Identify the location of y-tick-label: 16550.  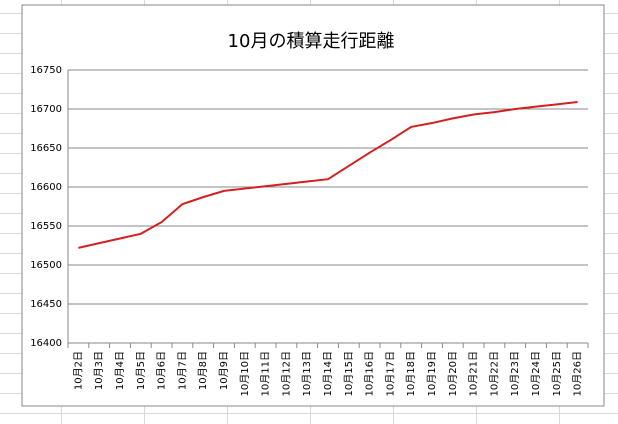
(46, 226).